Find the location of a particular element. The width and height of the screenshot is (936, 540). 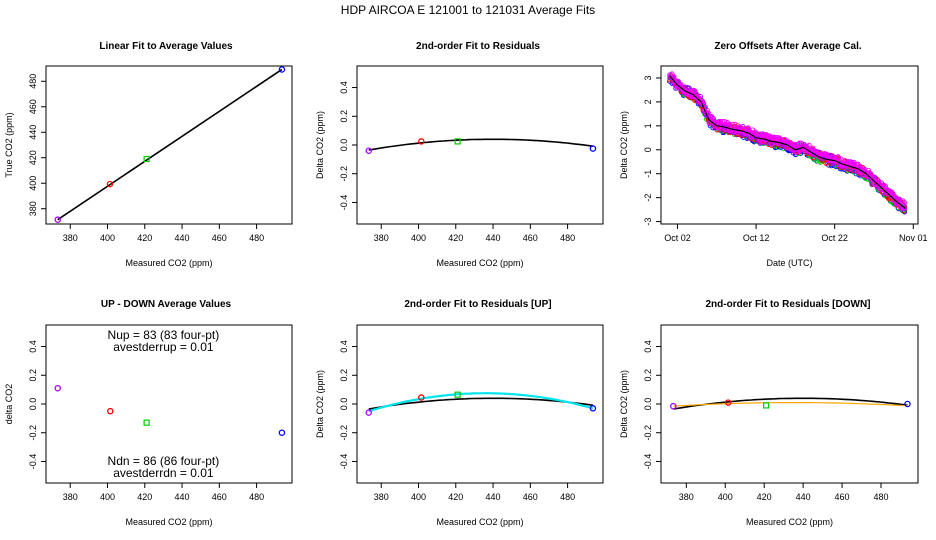

panel-p2 is located at coordinates (478, 147).